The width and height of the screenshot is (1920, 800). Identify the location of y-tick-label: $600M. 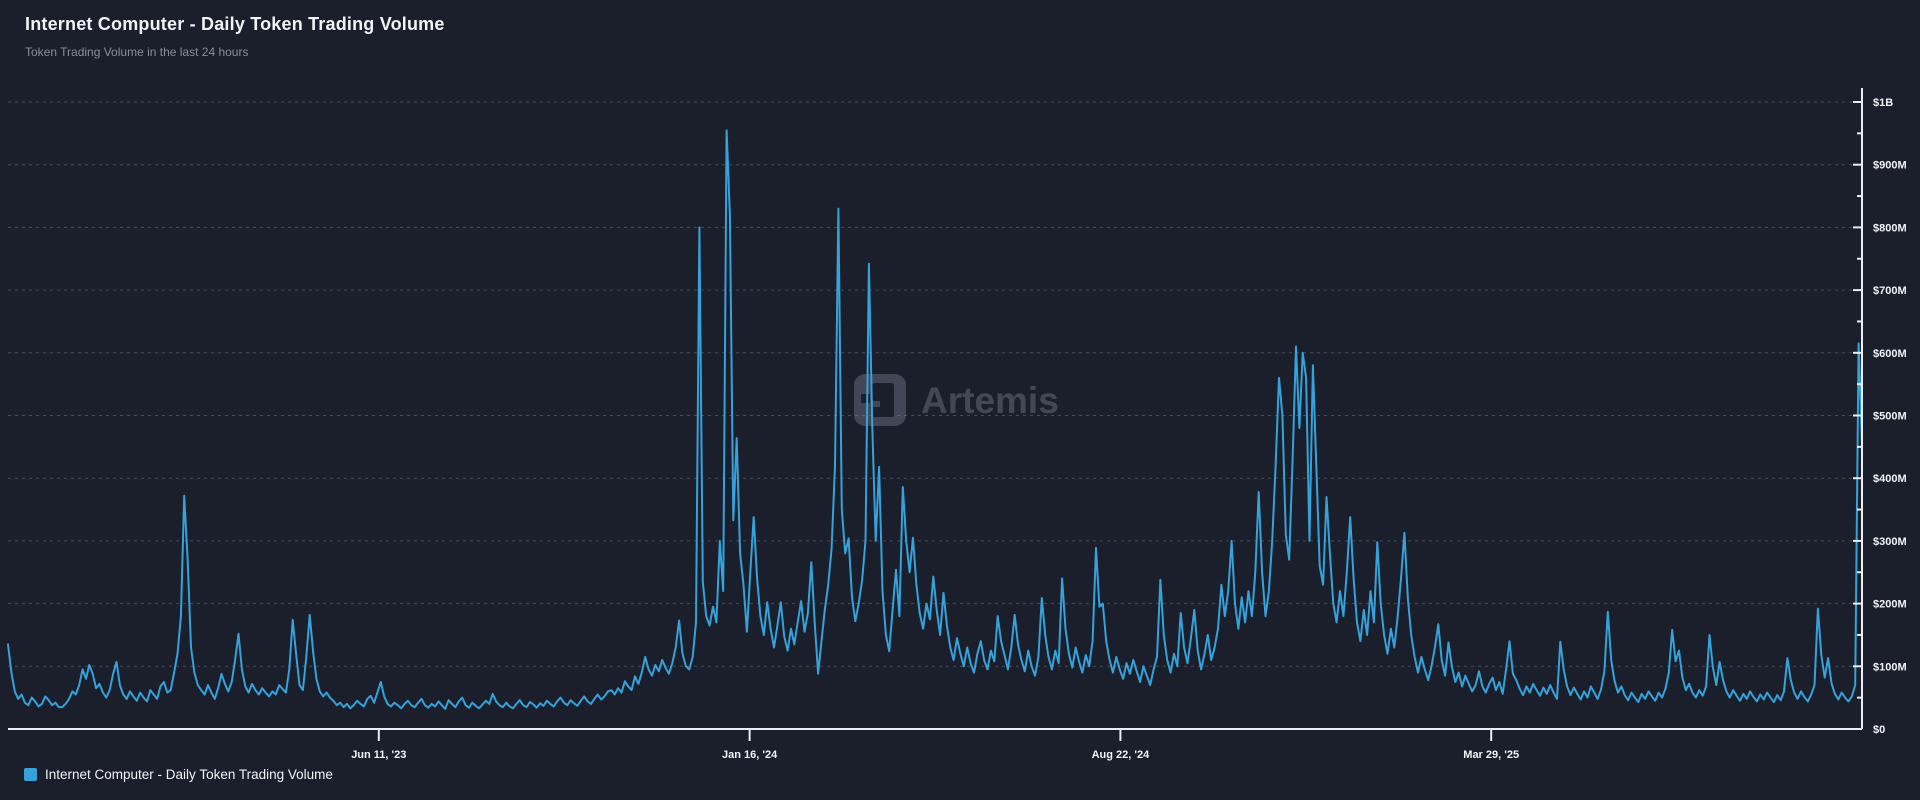
(1890, 354).